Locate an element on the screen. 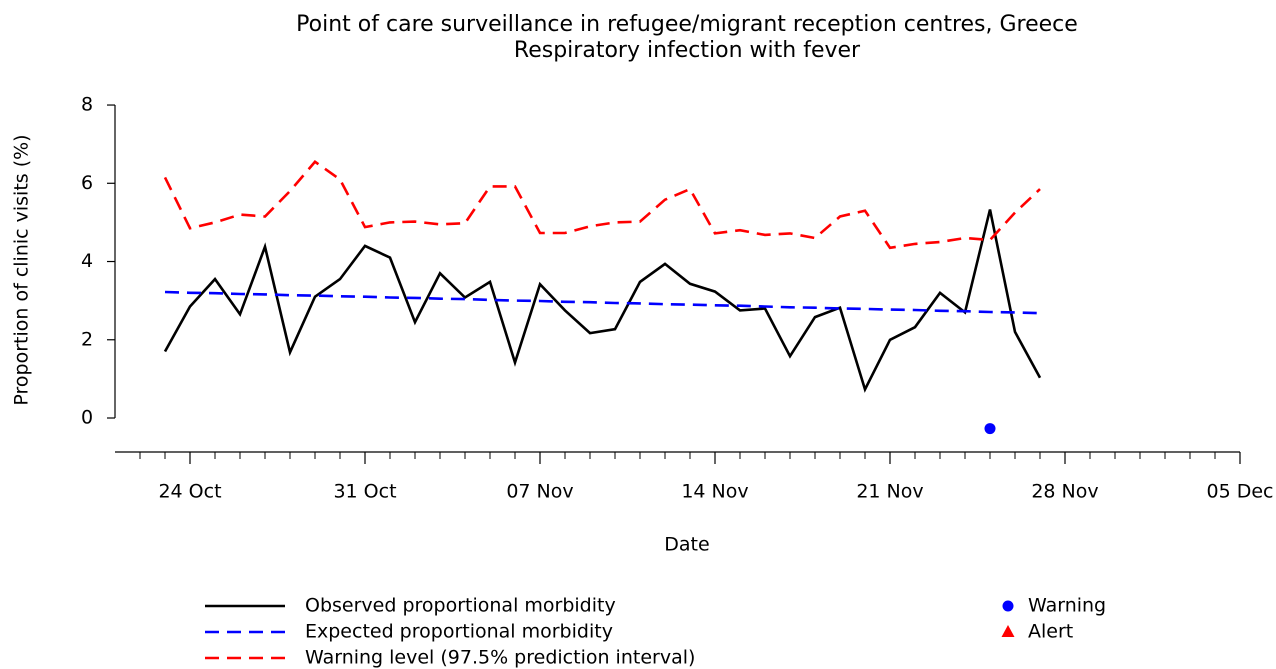 Image resolution: width=1276 pixels, height=669 pixels. y-tick-label: 4 is located at coordinates (87, 261).